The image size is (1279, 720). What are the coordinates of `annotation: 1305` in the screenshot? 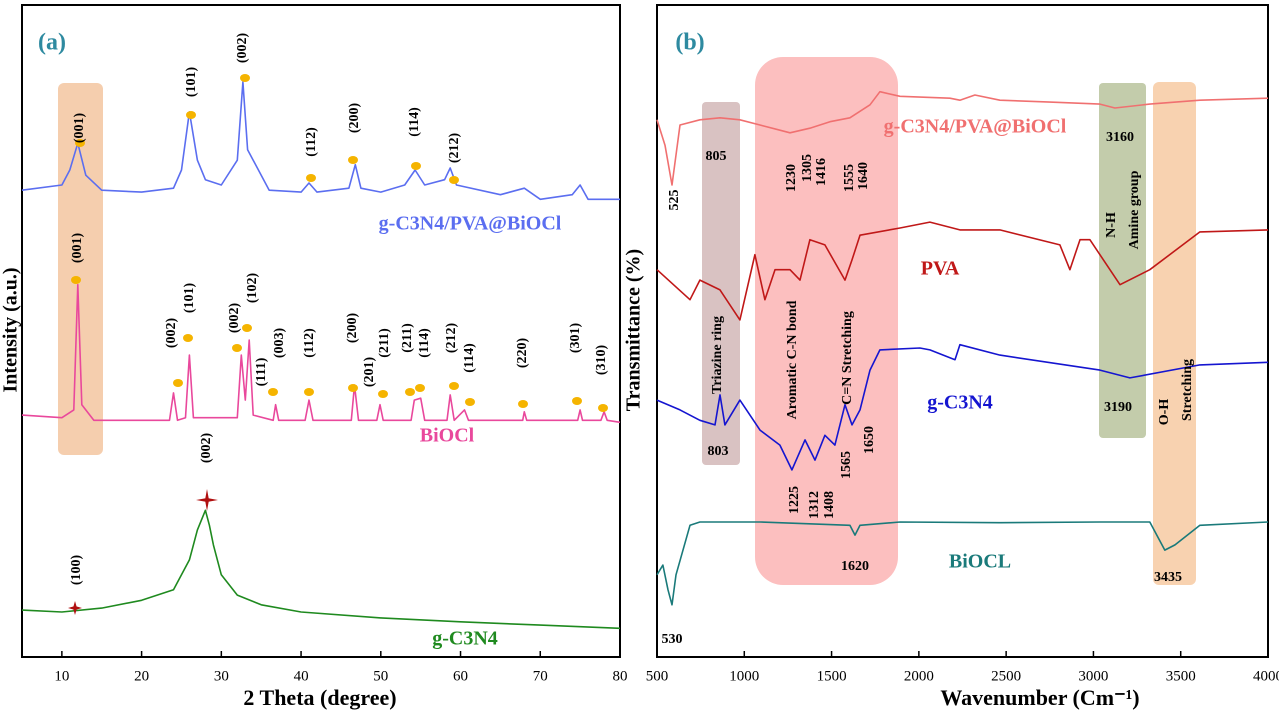 It's located at (807, 168).